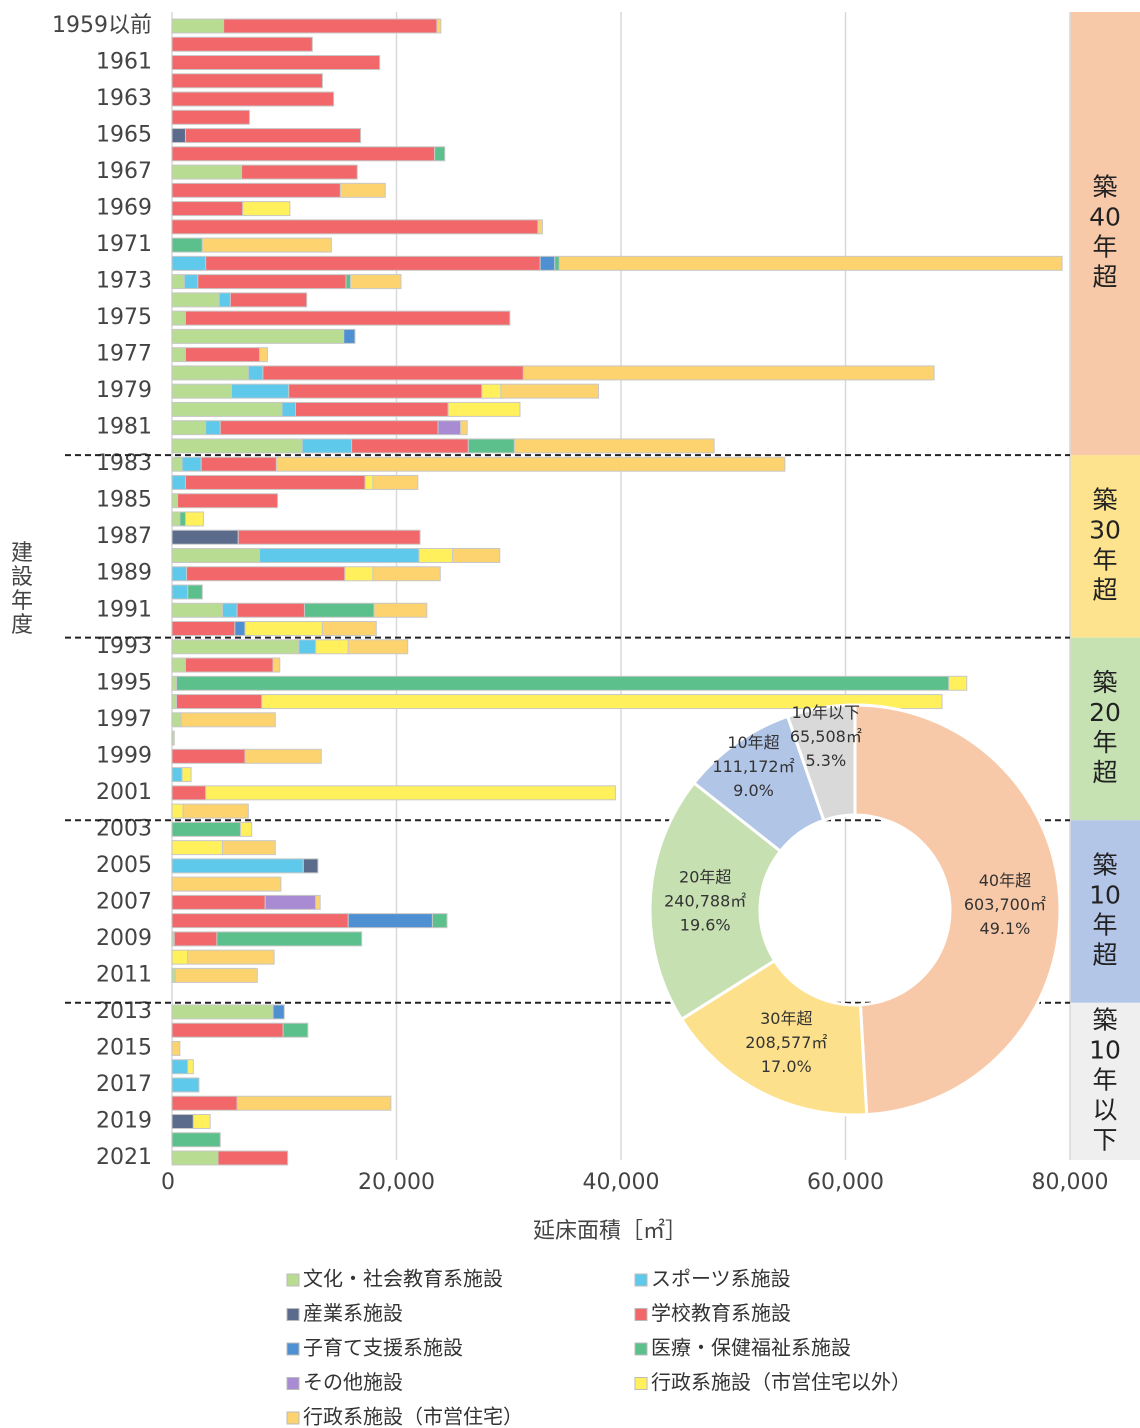 Image resolution: width=1140 pixels, height=1428 pixels. I want to click on y-tick-label: 1989, so click(124, 573).